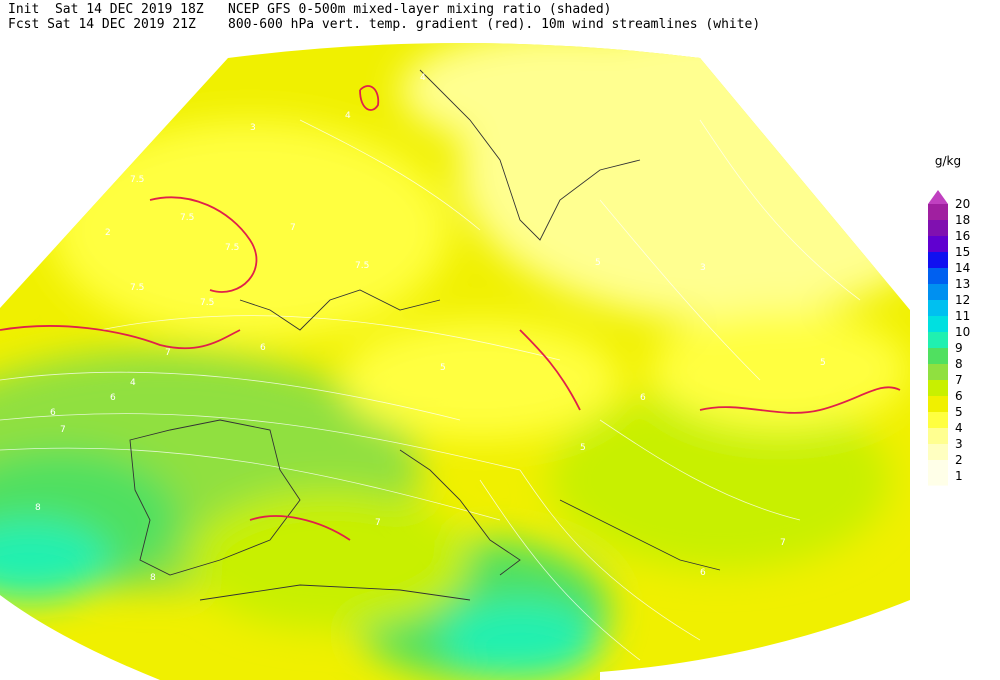 The image size is (1000, 680). I want to click on colorbar-label: 12, so click(962, 300).